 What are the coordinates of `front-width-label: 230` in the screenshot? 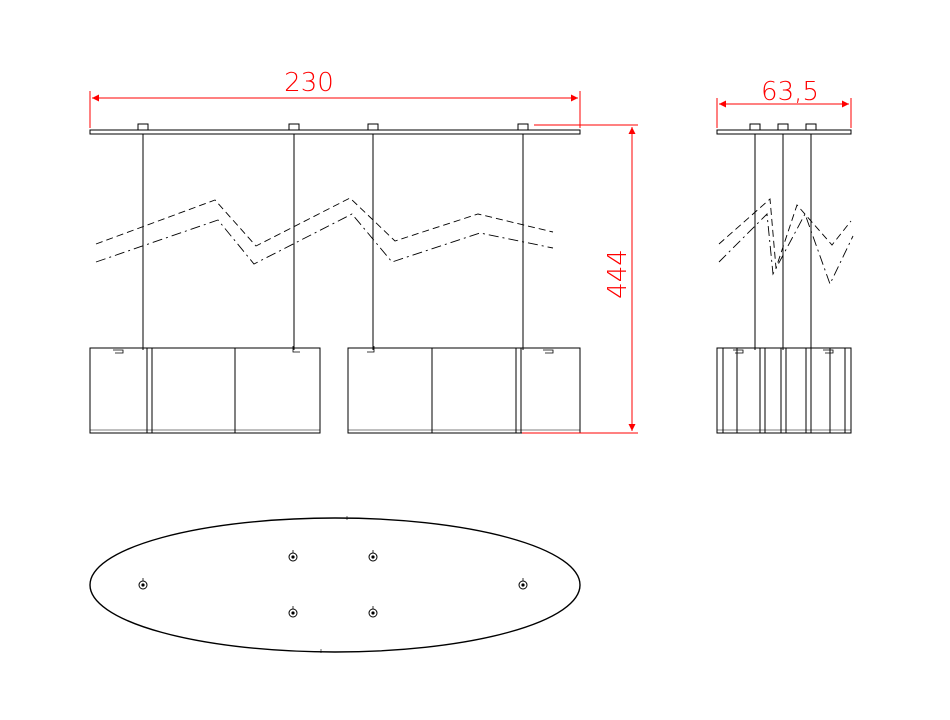 It's located at (309, 83).